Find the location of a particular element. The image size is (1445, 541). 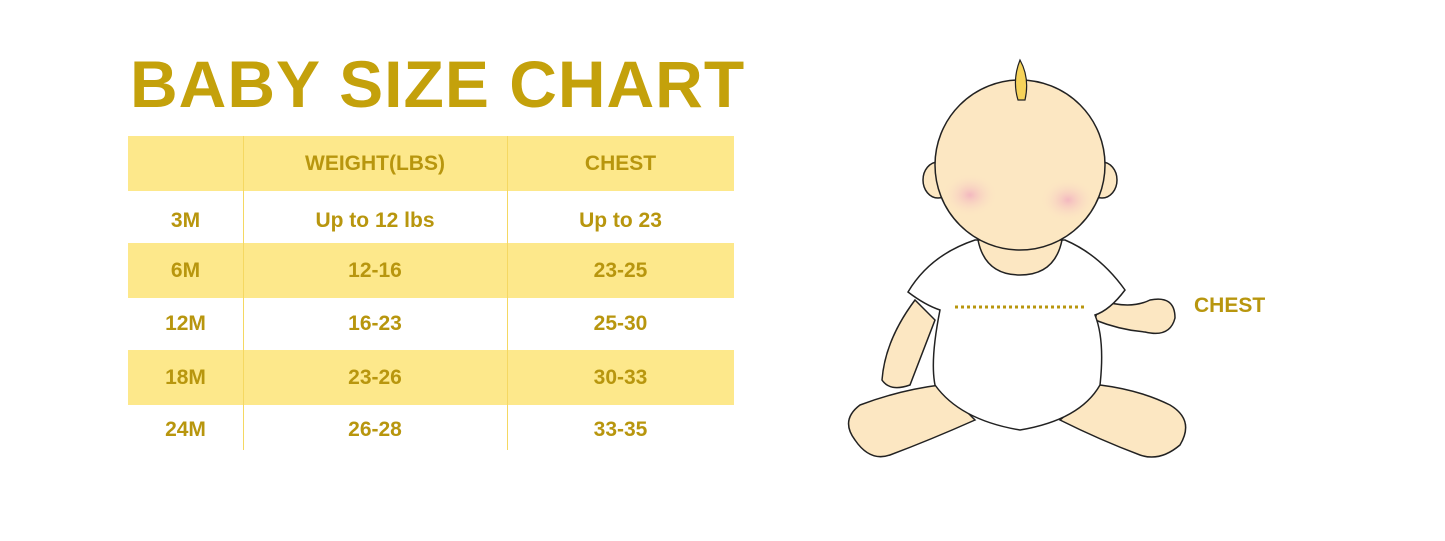

table-row: 24M 26-28 33-35 is located at coordinates (431, 430).